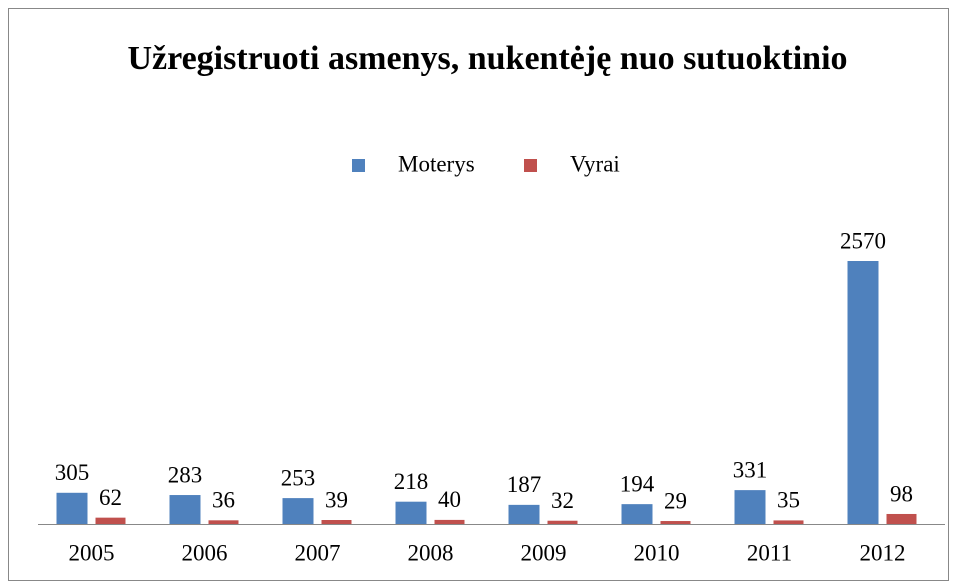  I want to click on x-tick-label: 2011, so click(769, 552).